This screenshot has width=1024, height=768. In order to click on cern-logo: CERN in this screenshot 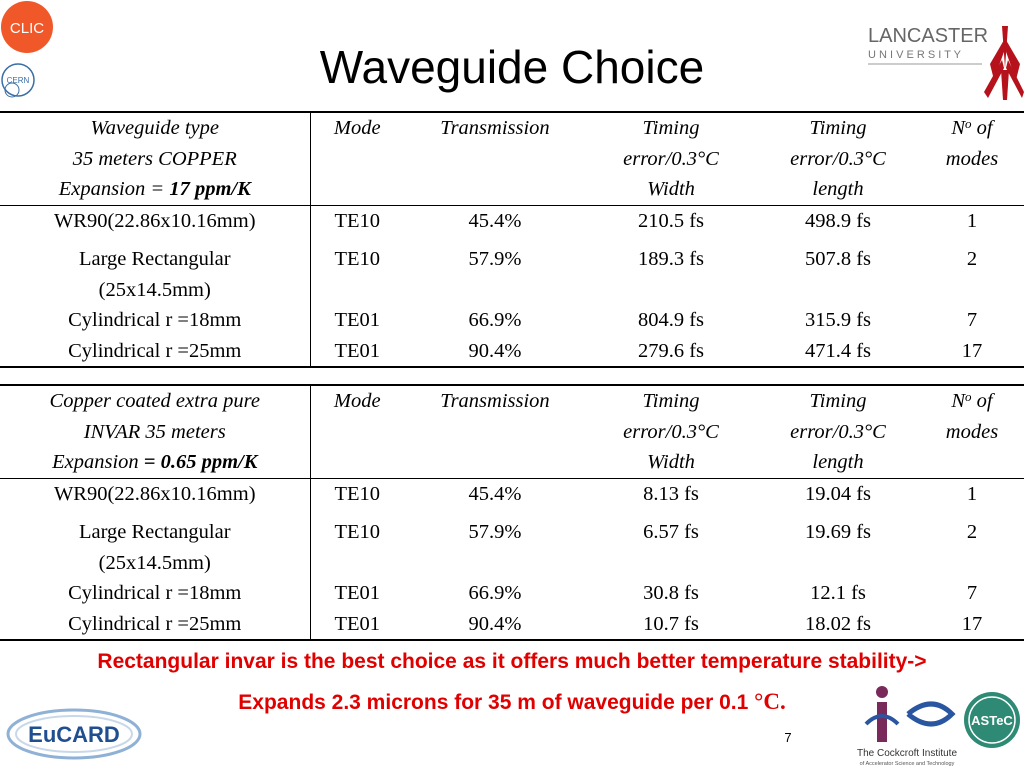, I will do `click(18, 80)`.